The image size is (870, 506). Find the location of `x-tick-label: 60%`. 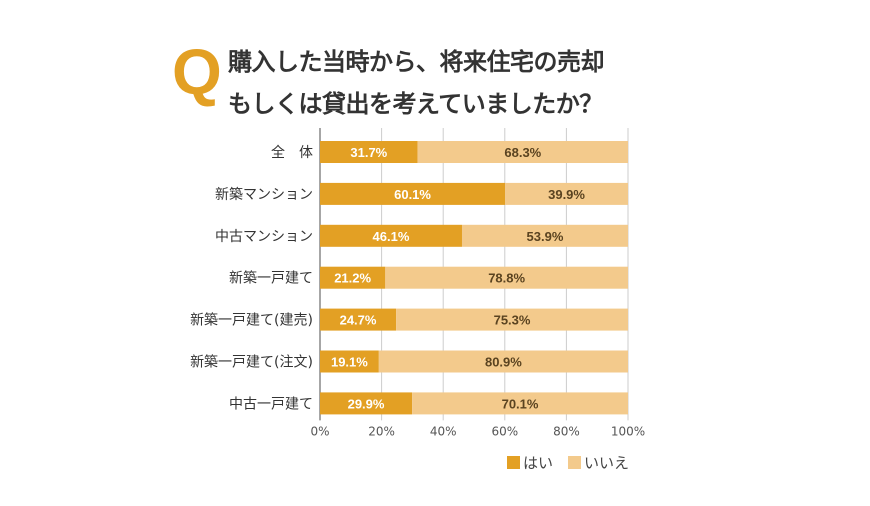

x-tick-label: 60% is located at coordinates (504, 431).